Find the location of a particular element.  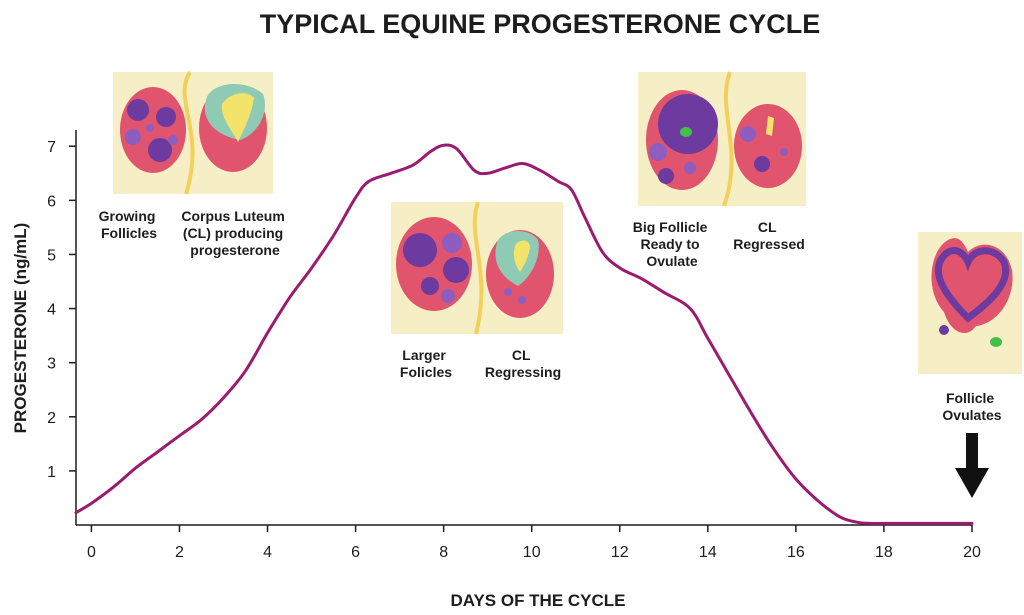

down-arrow-icon is located at coordinates (972, 465).